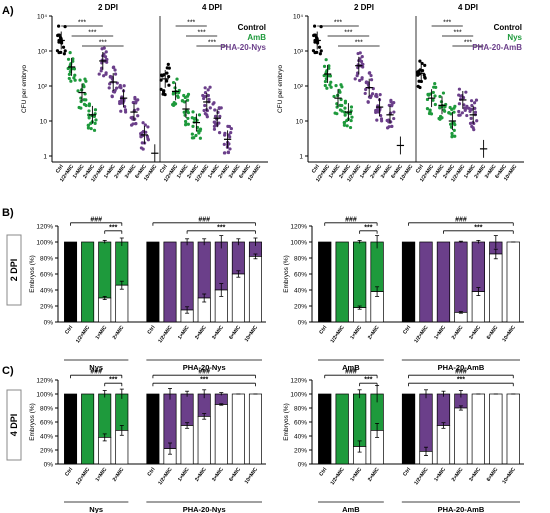 This screenshot has width=550, height=513. I want to click on row-label-2dpi: 2 DPI, so click(14, 270).